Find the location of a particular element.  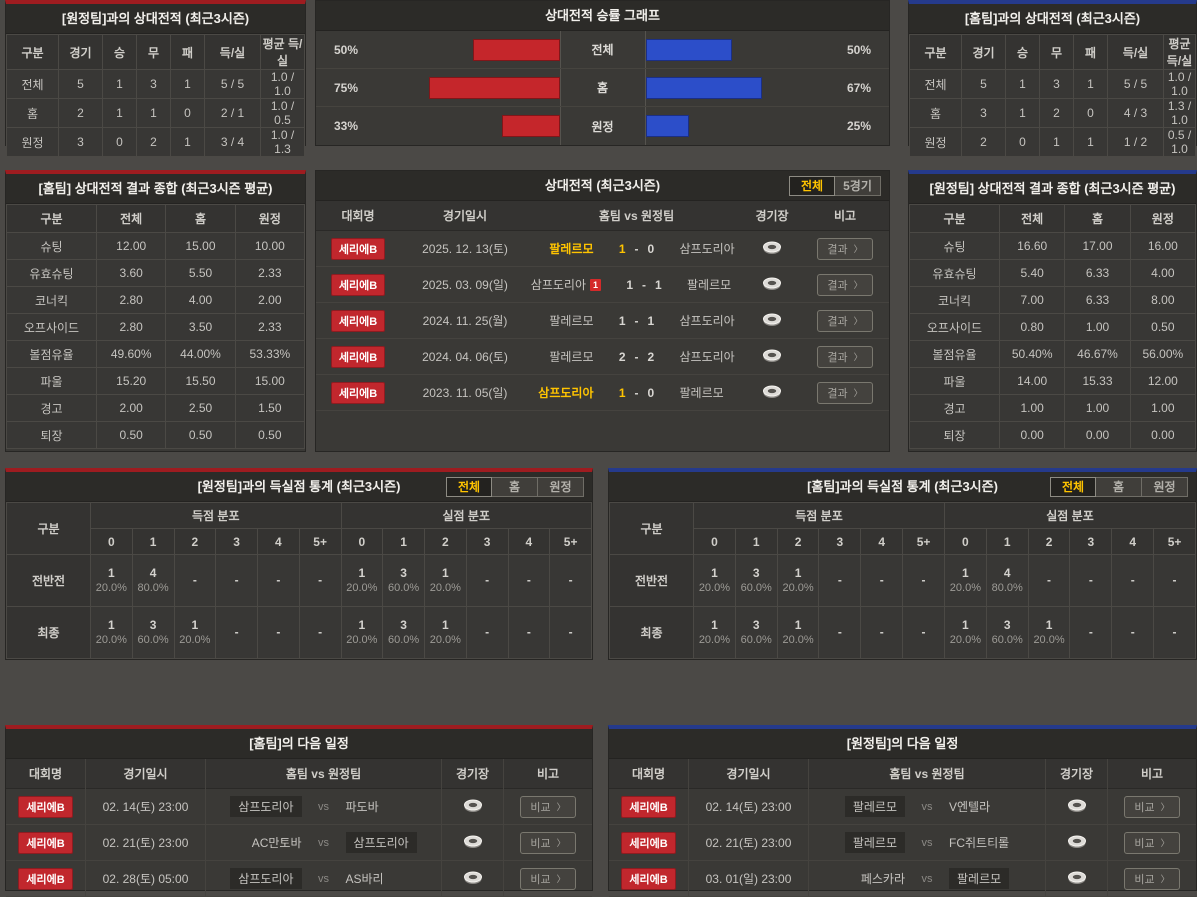

table-row: 원정 3 0 2 1 3 / 4 1.0 / 1.3 is located at coordinates (155, 142).